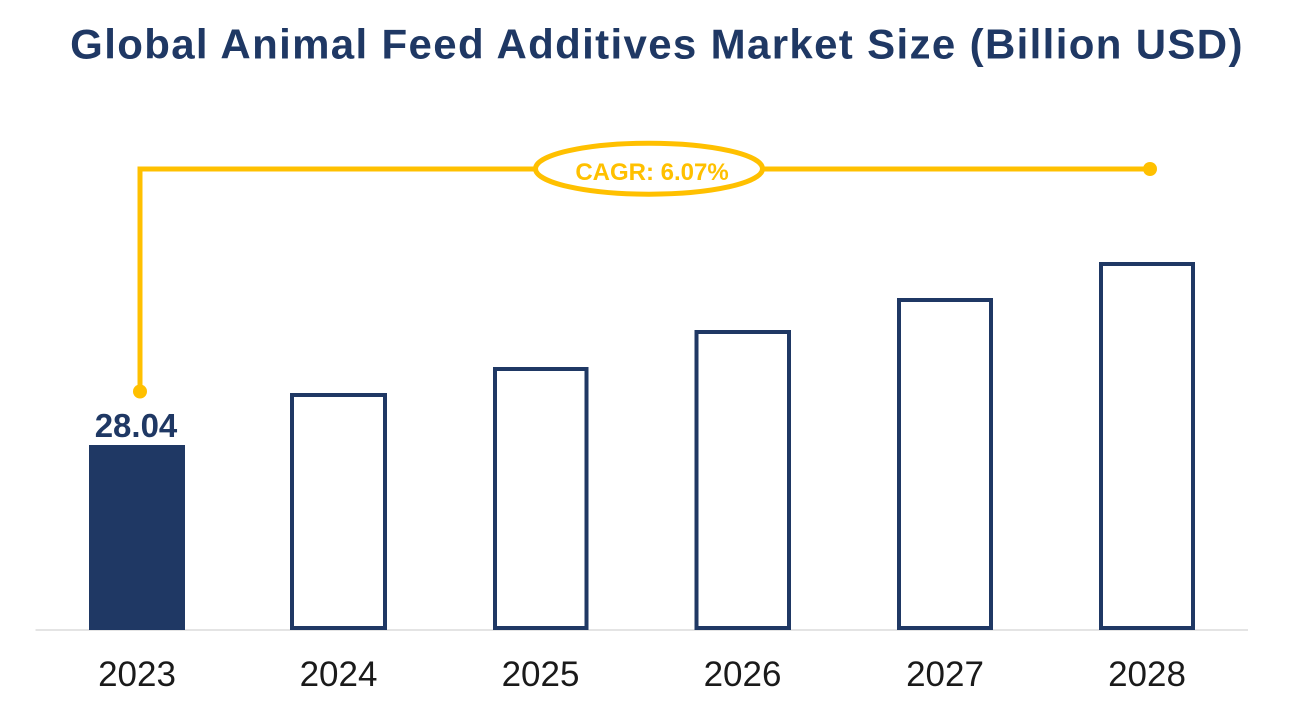 Image resolution: width=1298 pixels, height=719 pixels. Describe the element at coordinates (1147, 674) in the screenshot. I see `svg-text: 2028` at that location.